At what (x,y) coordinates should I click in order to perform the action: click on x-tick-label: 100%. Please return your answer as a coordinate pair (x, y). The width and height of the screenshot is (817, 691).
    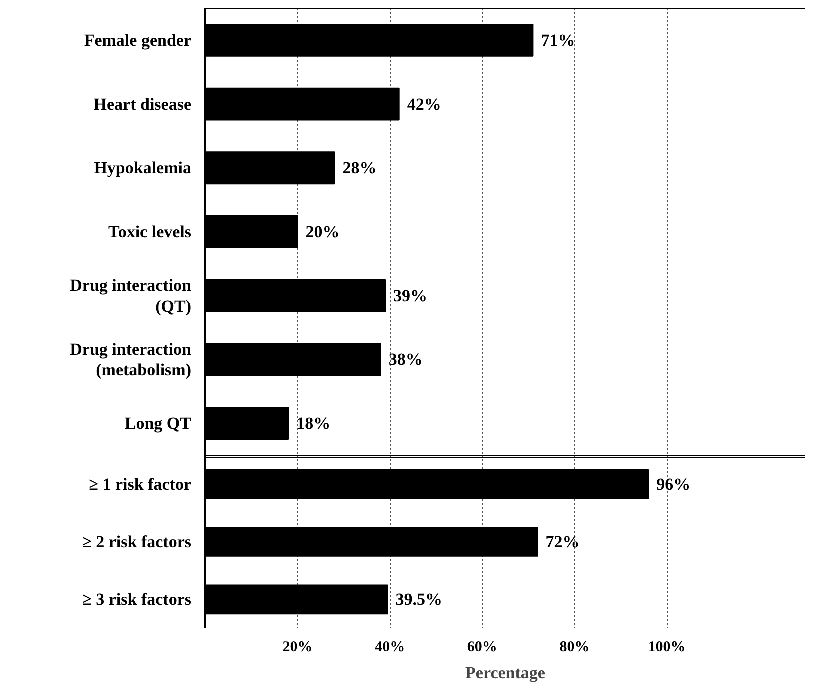
    Looking at the image, I should click on (667, 648).